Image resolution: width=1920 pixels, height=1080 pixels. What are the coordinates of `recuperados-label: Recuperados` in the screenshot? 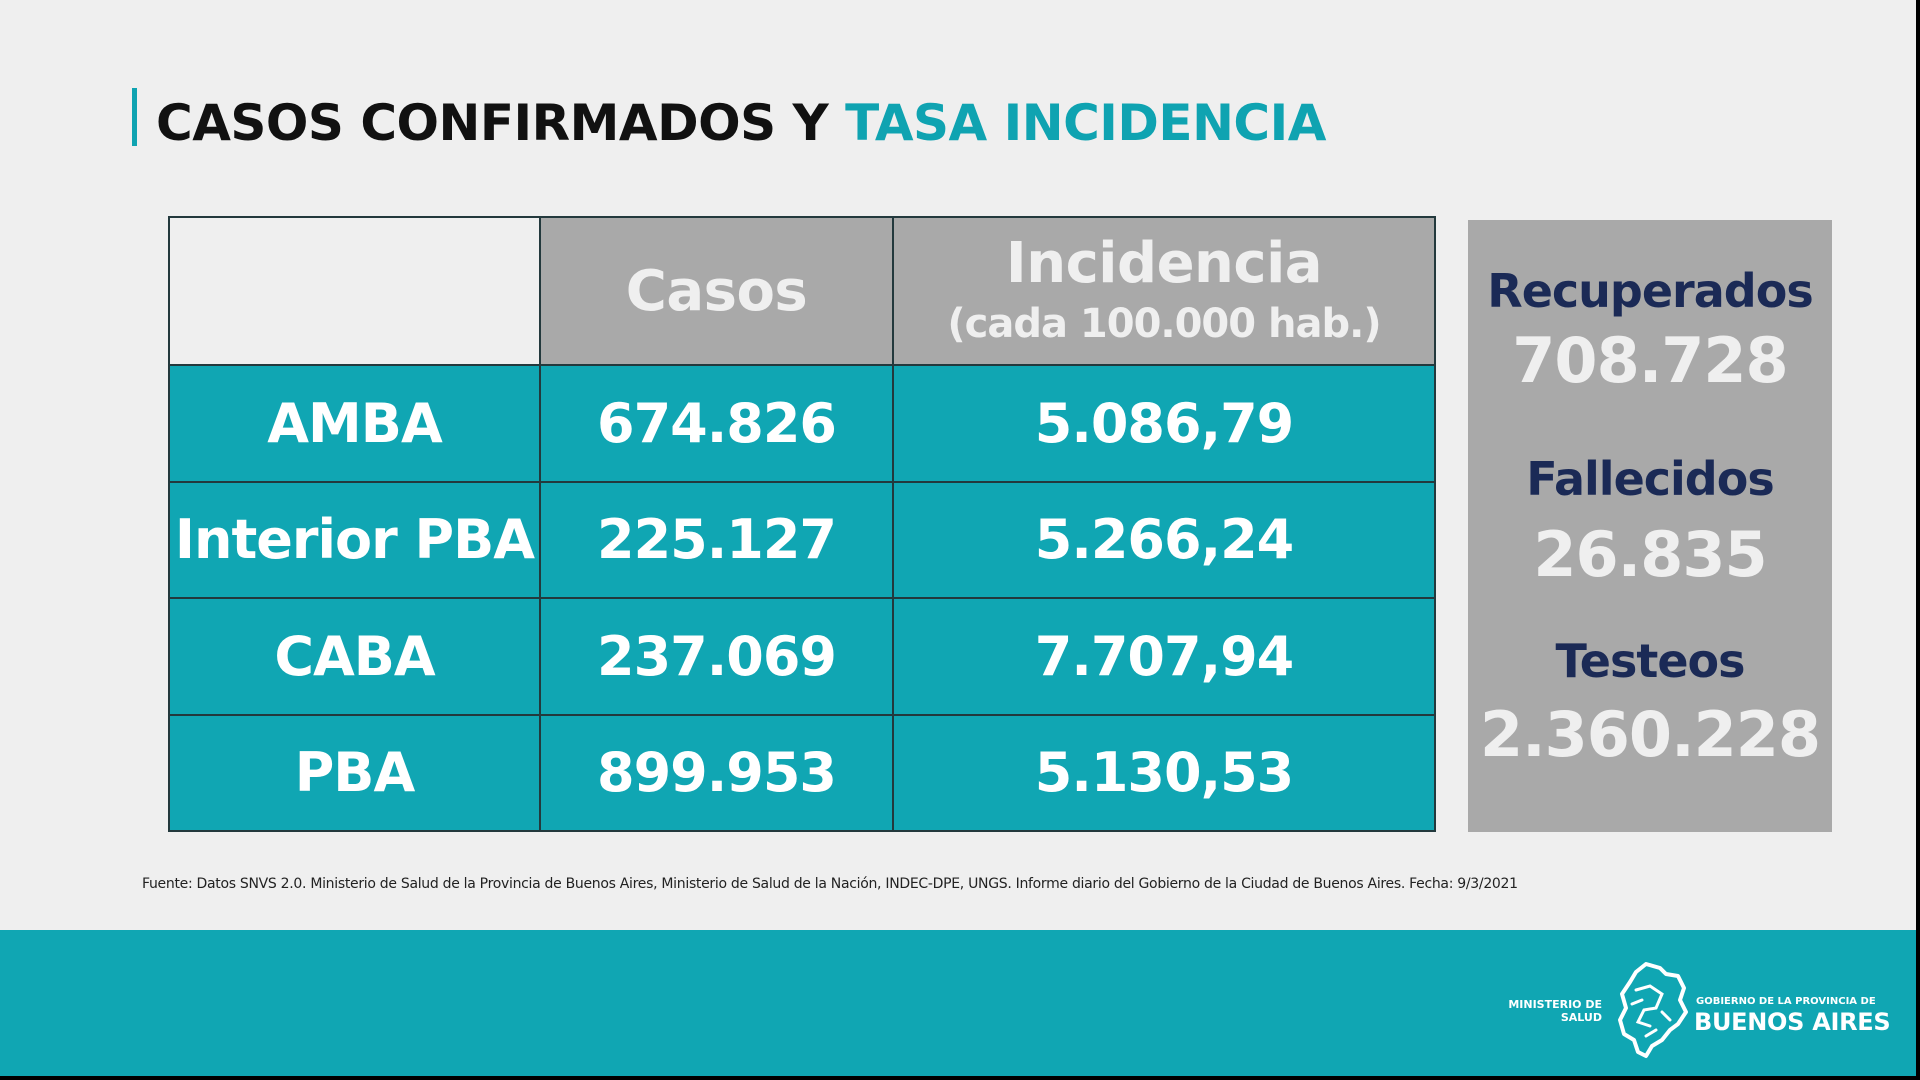 It's located at (1650, 291).